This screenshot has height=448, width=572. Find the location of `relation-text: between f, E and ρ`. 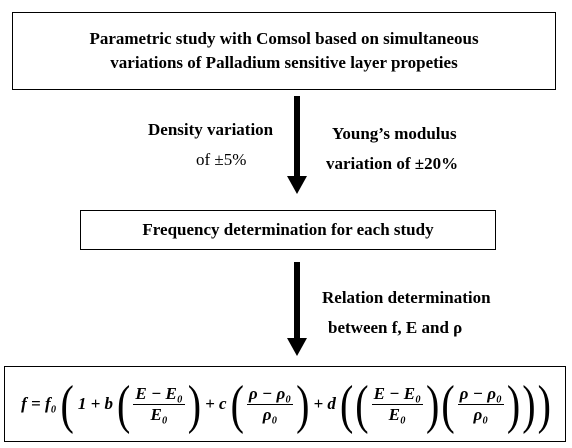

relation-text: between f, E and ρ is located at coordinates (395, 327).